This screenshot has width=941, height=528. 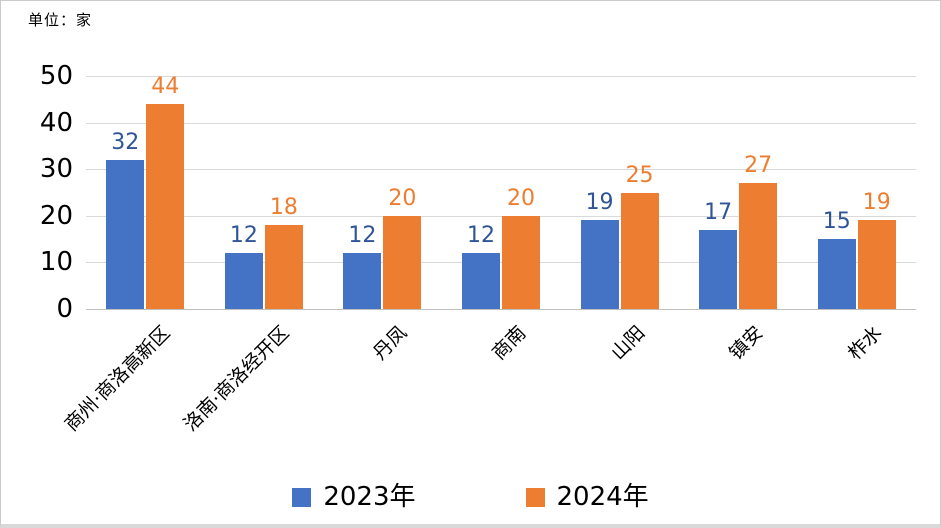 What do you see at coordinates (639, 250) in the screenshot?
I see `bar-2024年-山阳` at bounding box center [639, 250].